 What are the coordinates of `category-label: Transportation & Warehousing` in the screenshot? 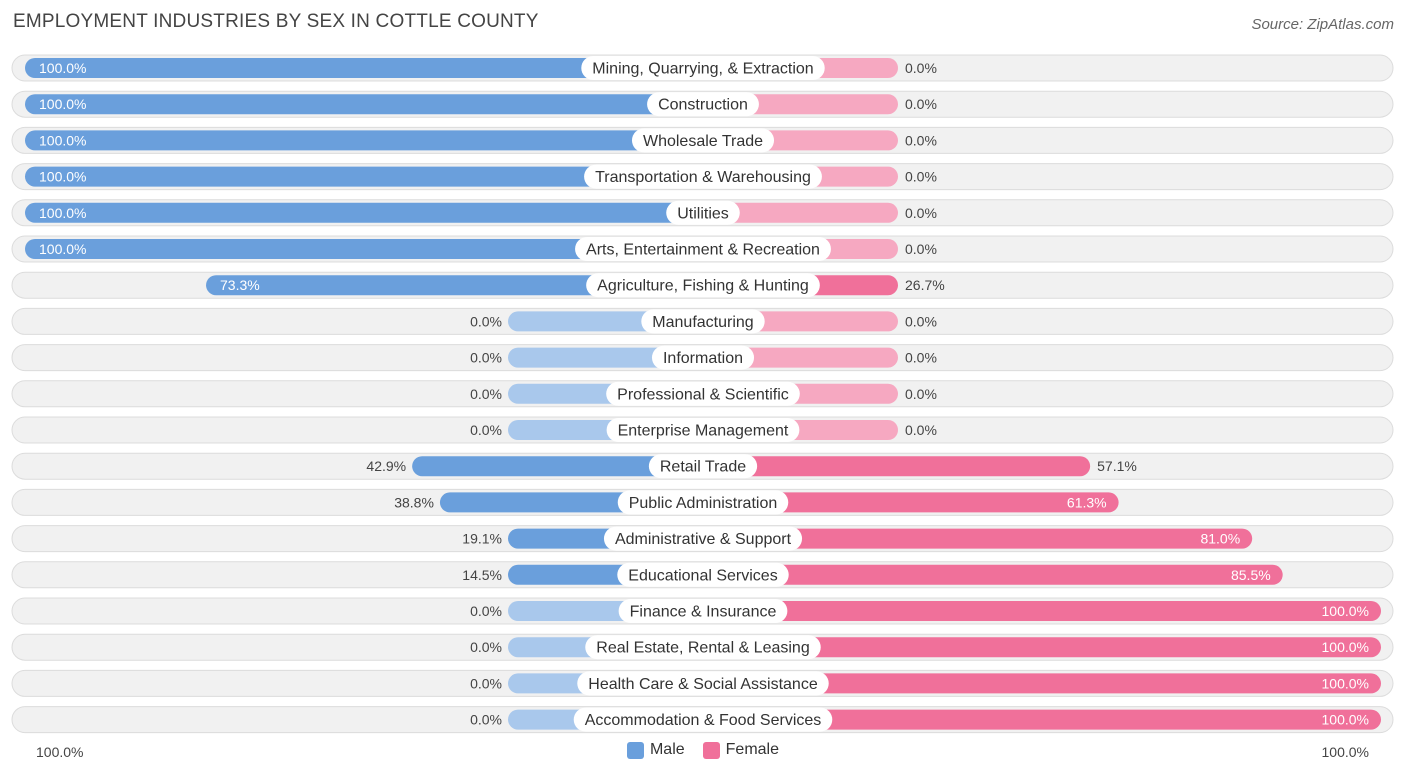 It's located at (703, 177).